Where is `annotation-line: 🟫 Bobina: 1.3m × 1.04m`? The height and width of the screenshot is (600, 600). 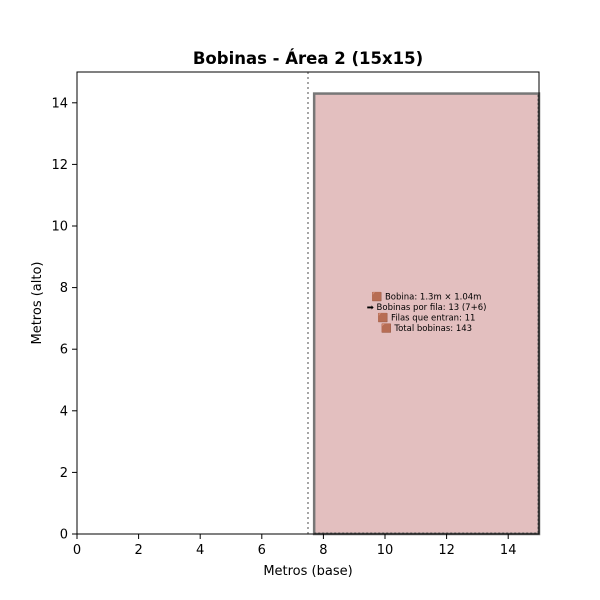 annotation-line: 🟫 Bobina: 1.3m × 1.04m is located at coordinates (427, 296).